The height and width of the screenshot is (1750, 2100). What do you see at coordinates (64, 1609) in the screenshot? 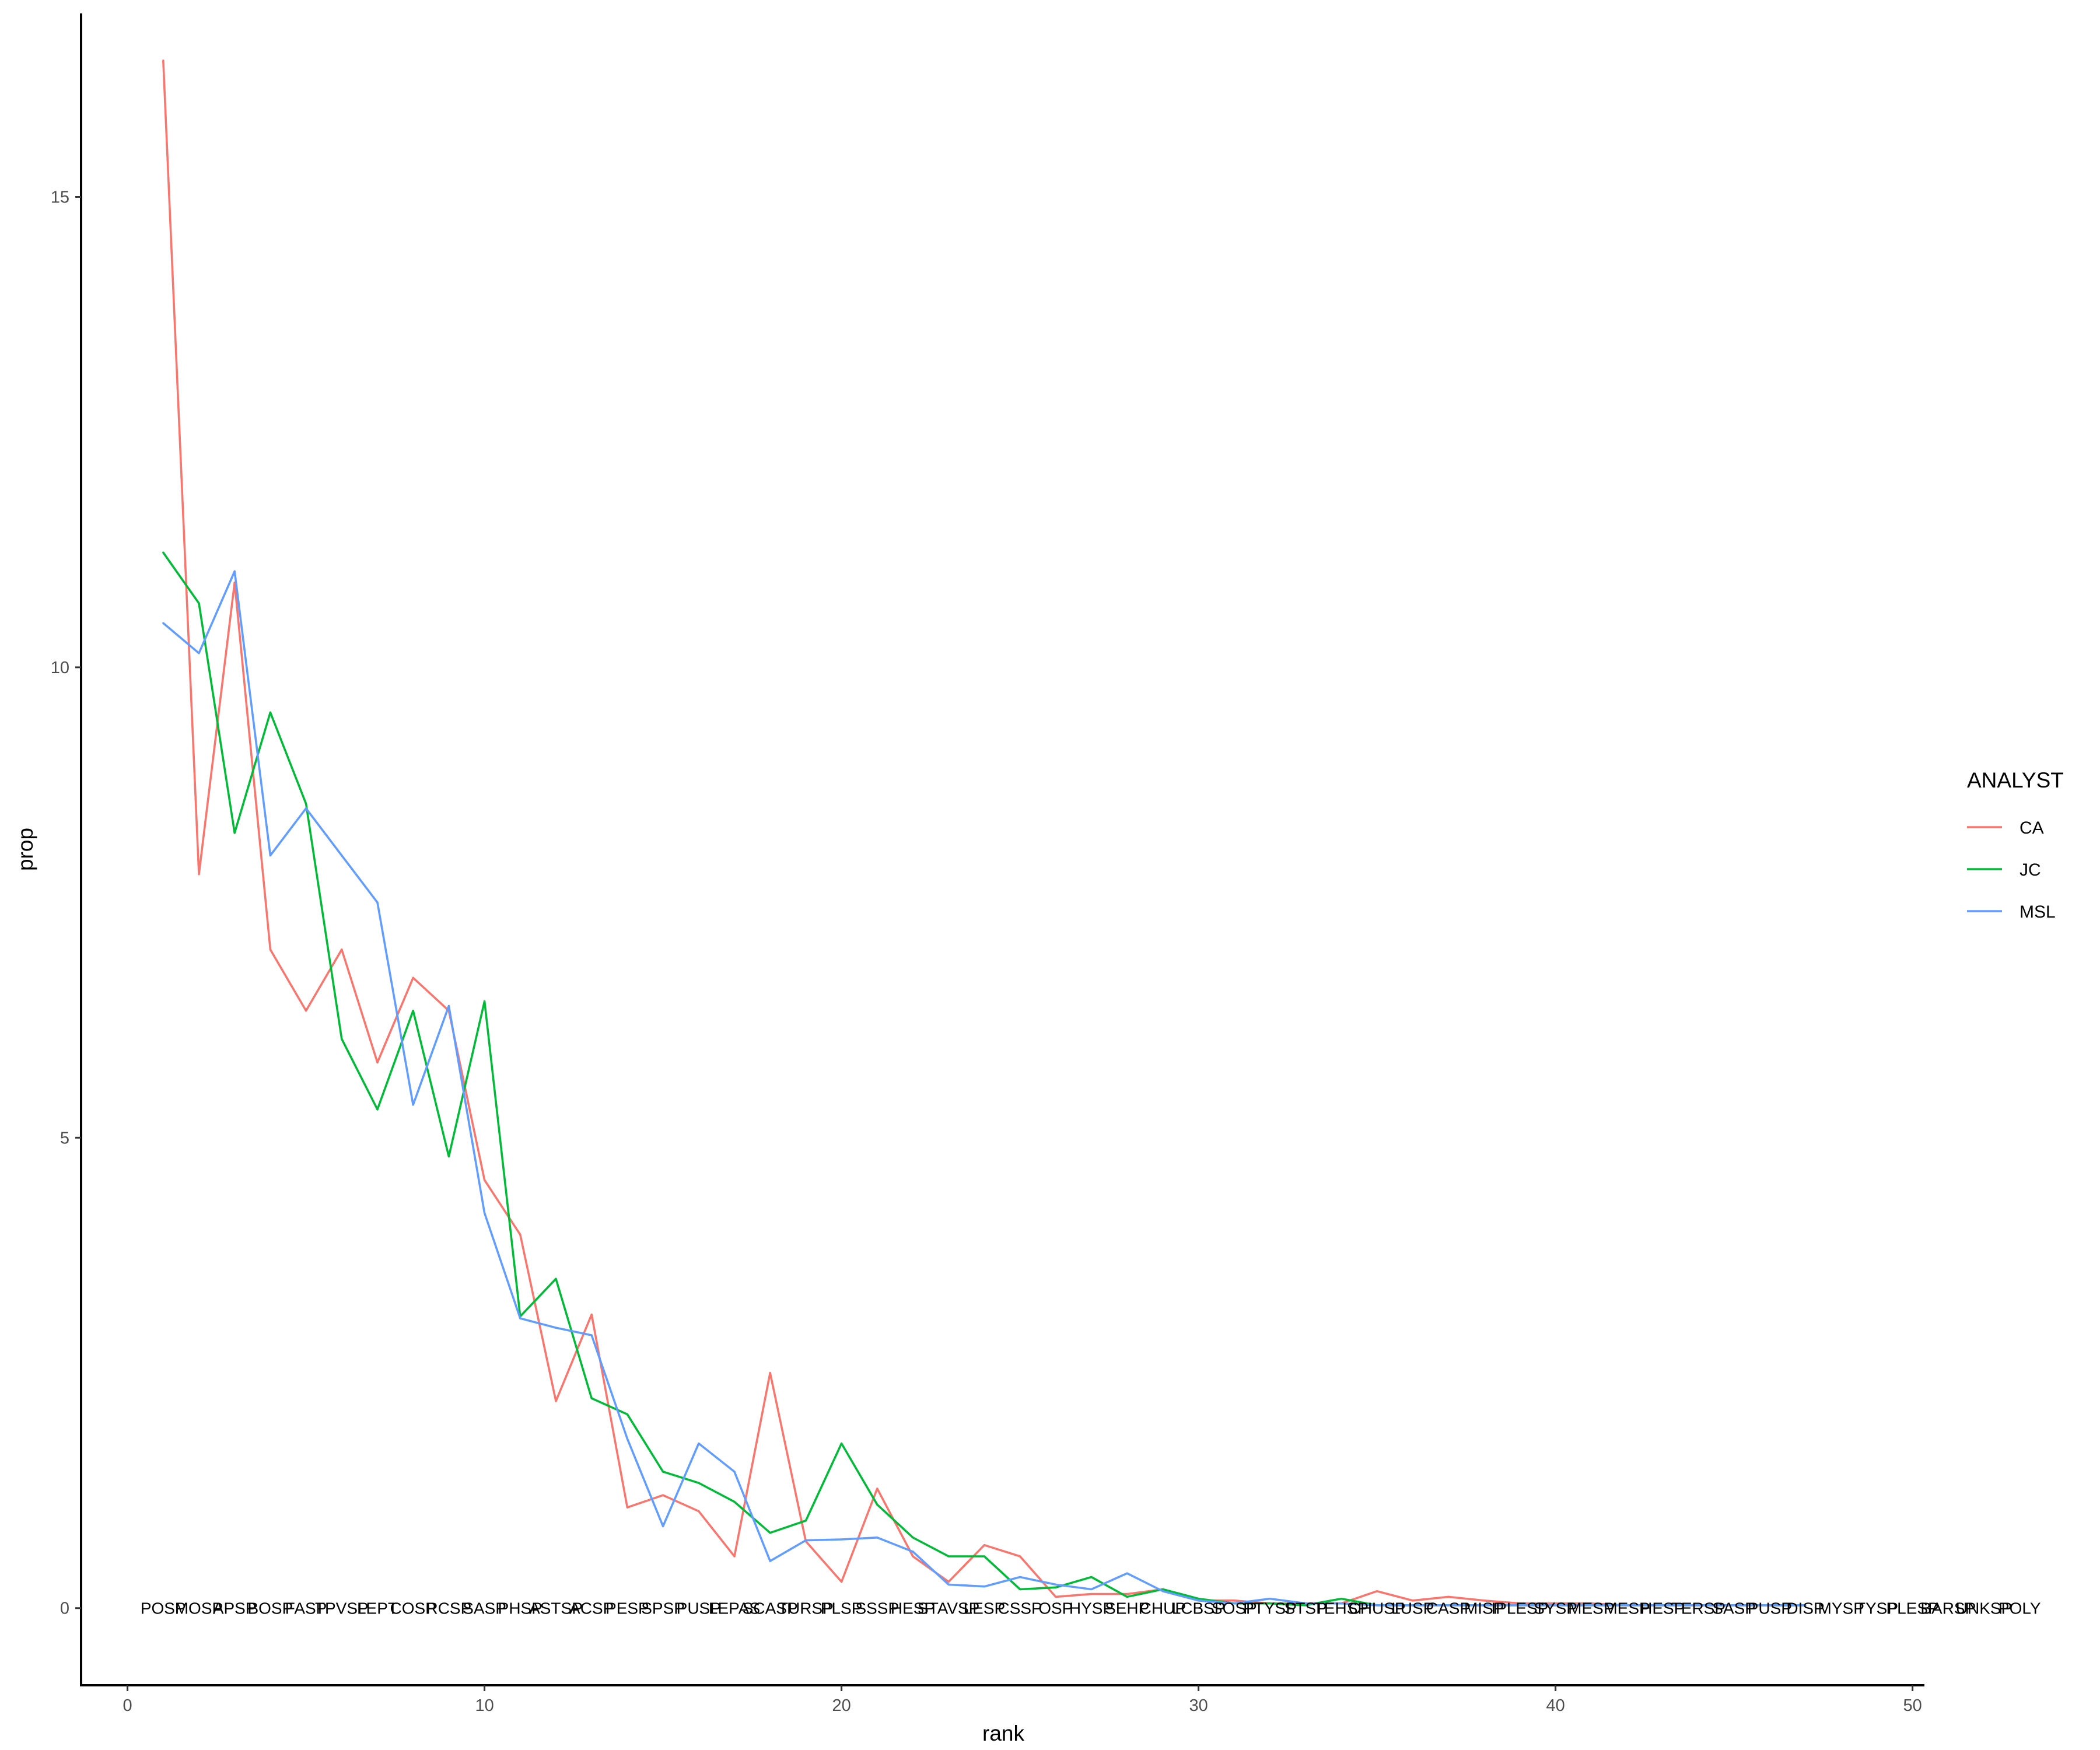
I see `y-tick-label: 0` at bounding box center [64, 1609].